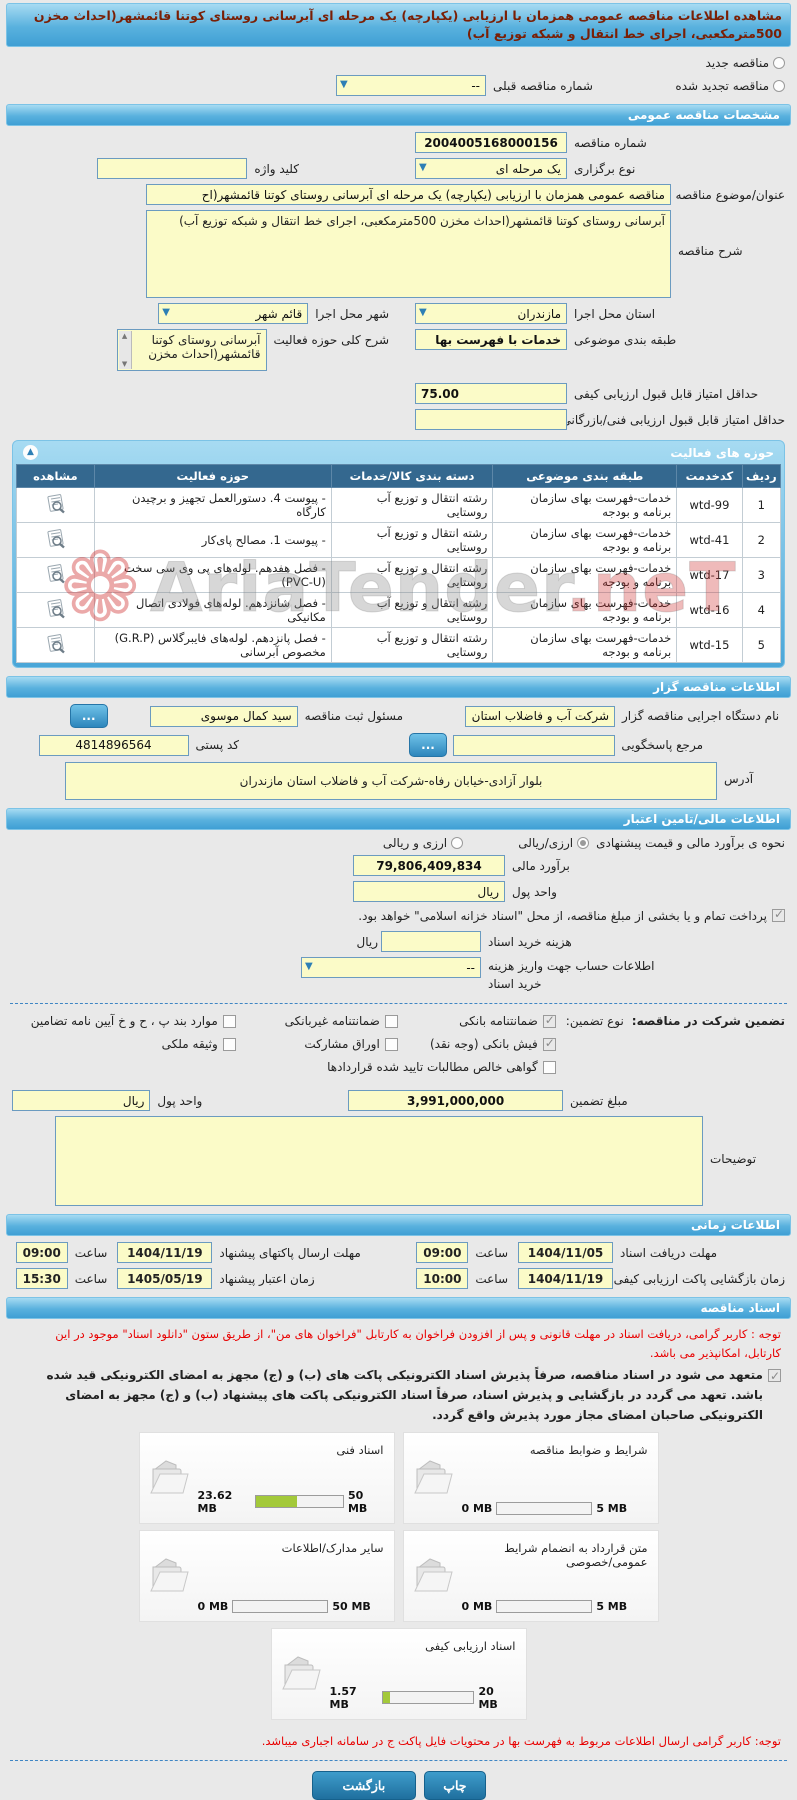 The width and height of the screenshot is (797, 1800). I want to click on guarantee-title: تضمین شرکت در مناقصه:, so click(708, 1021).